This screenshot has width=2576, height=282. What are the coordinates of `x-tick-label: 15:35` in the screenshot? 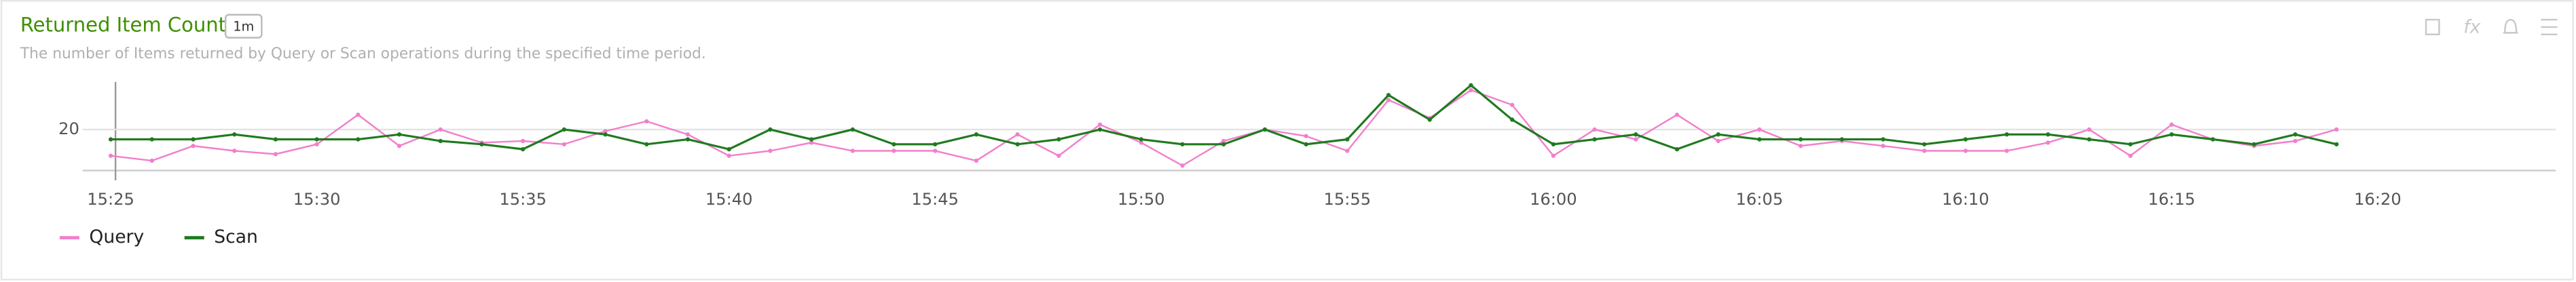 It's located at (523, 199).